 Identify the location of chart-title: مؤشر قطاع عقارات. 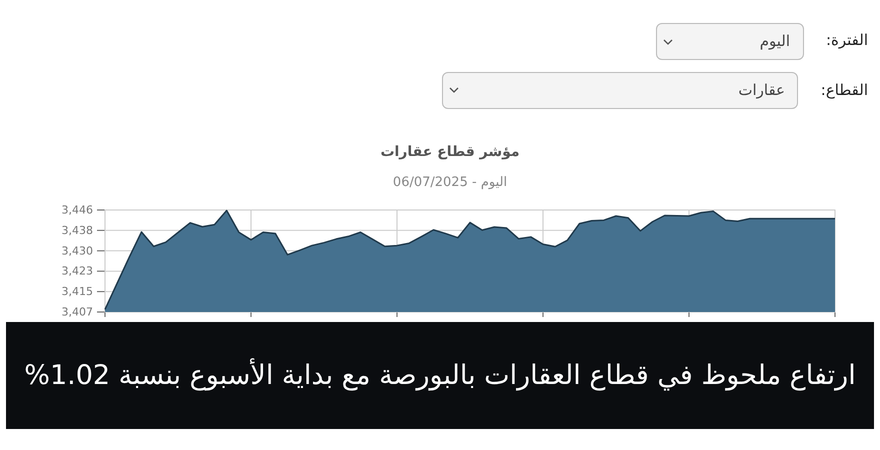
(450, 152).